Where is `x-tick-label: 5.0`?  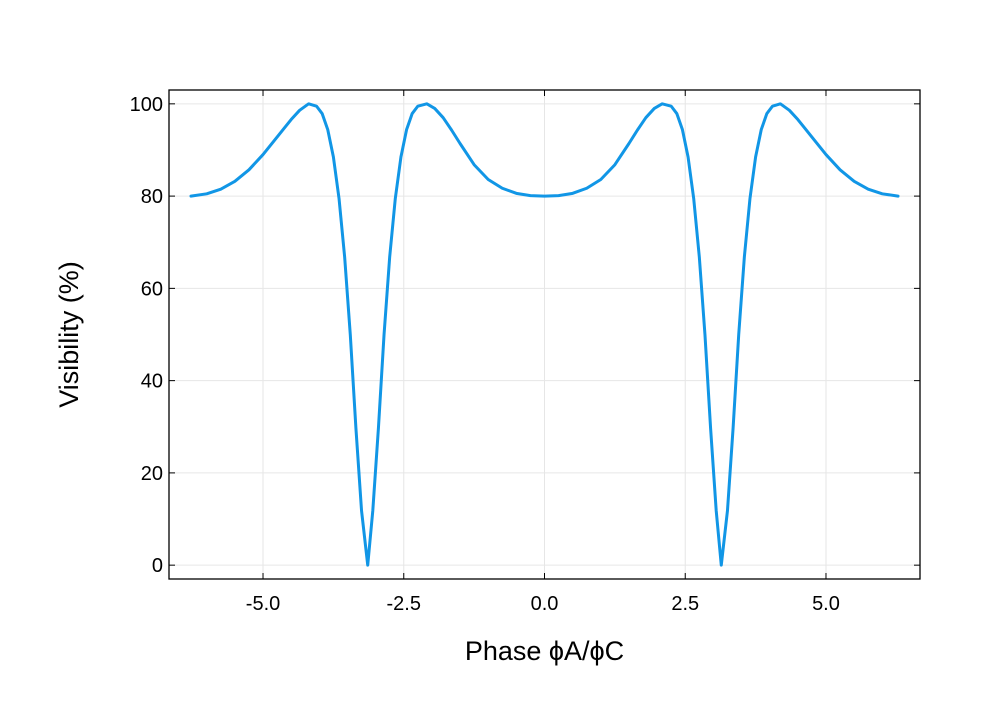 x-tick-label: 5.0 is located at coordinates (826, 604).